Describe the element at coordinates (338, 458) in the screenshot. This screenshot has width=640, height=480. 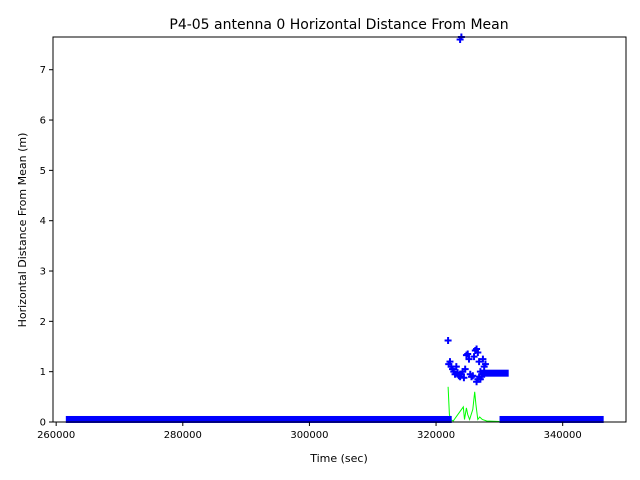
I see `x-axis-label: Time (sec)` at that location.